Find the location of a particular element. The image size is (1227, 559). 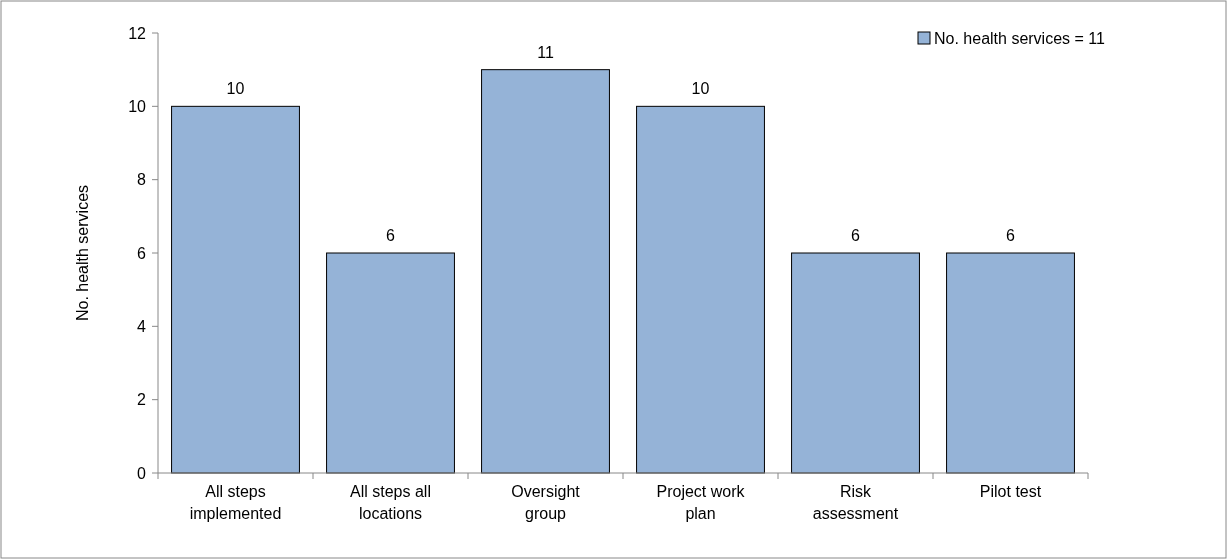

y-tick-label: 8 is located at coordinates (142, 180).